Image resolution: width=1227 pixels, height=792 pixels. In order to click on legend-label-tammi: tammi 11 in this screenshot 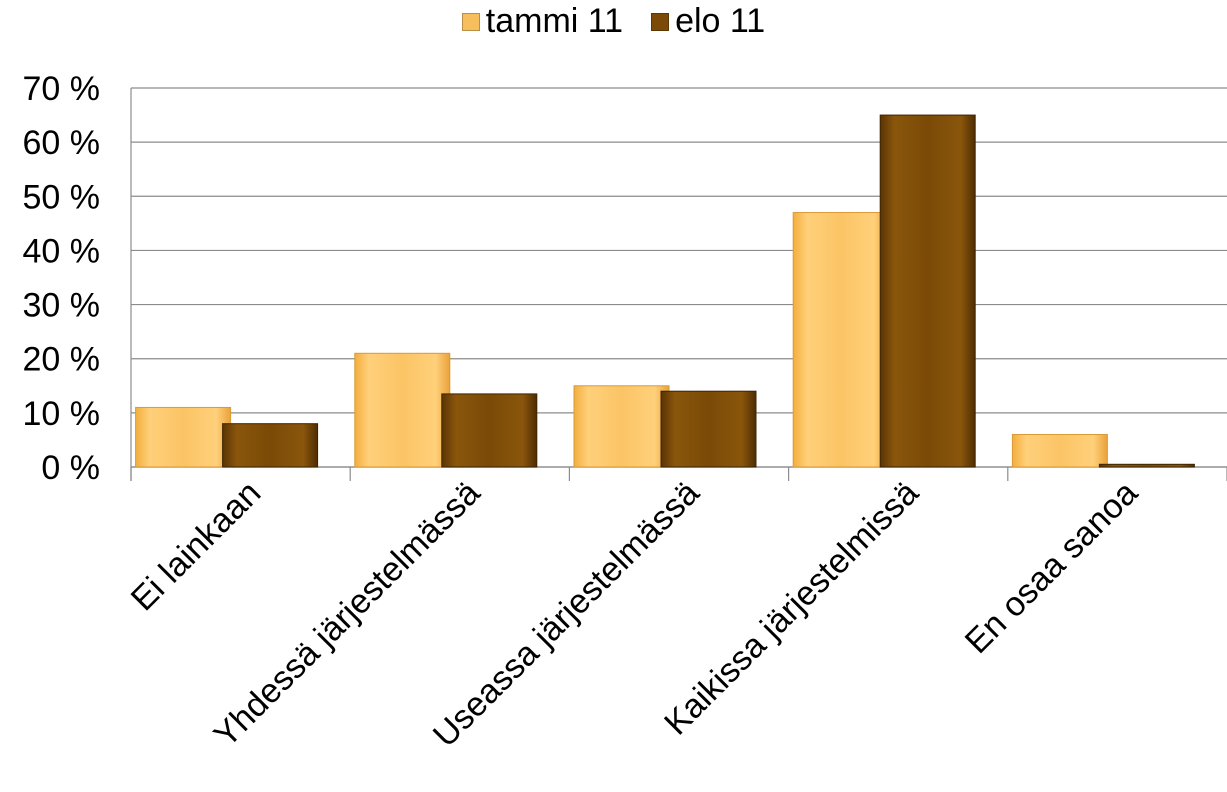, I will do `click(554, 21)`.